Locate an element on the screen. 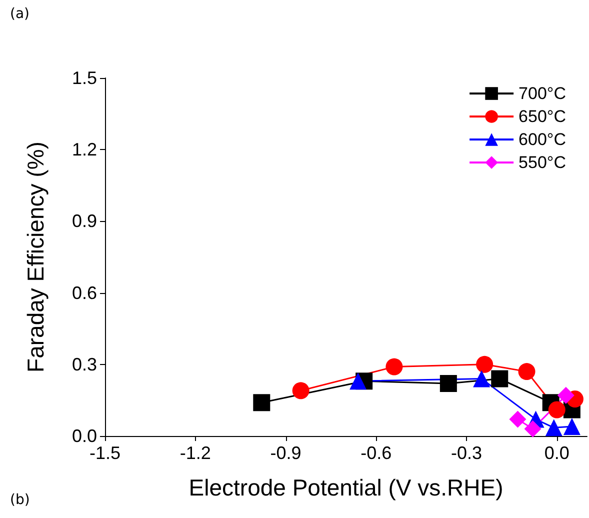 The image size is (589, 518). y-tick-label: 1.5 is located at coordinates (84, 78).